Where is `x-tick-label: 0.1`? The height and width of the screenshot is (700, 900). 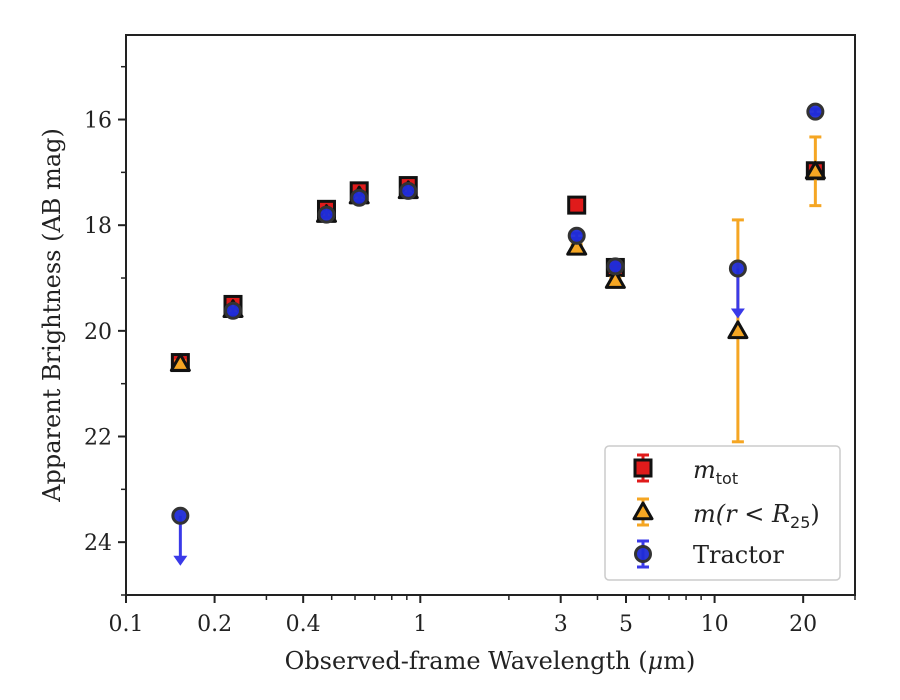 x-tick-label: 0.1 is located at coordinates (126, 624).